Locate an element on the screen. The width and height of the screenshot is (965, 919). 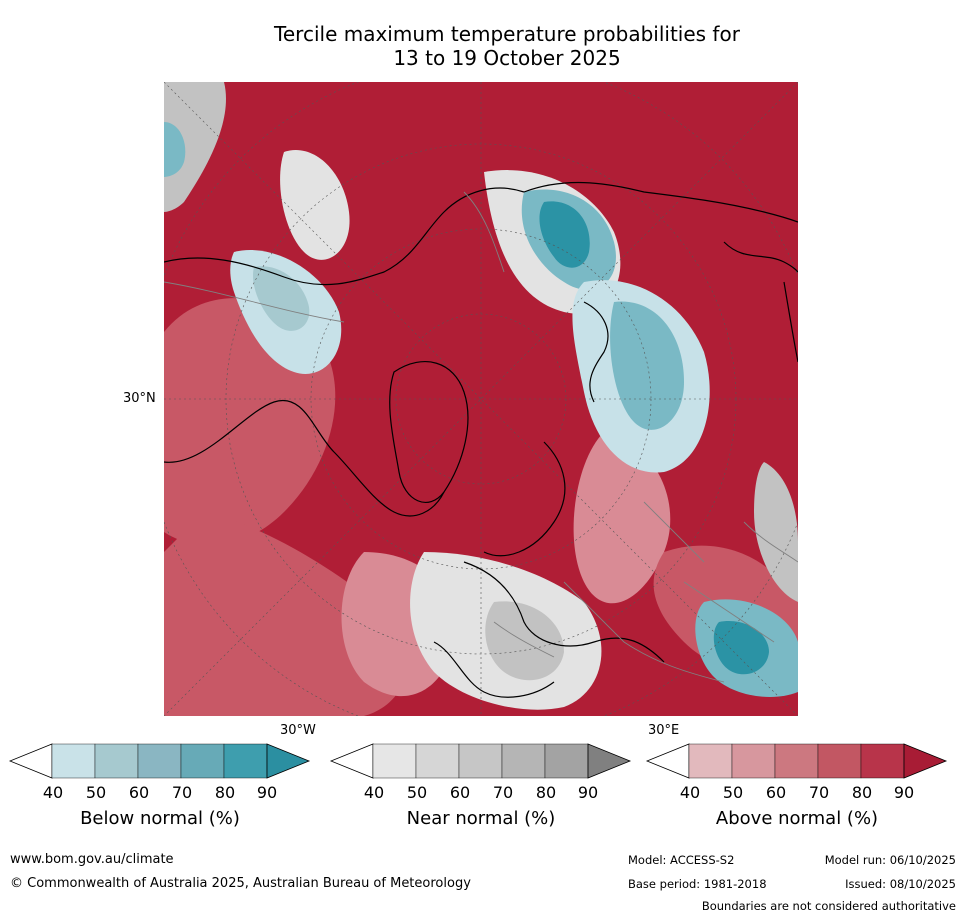
colorbar-above-normal is located at coordinates (796, 761).